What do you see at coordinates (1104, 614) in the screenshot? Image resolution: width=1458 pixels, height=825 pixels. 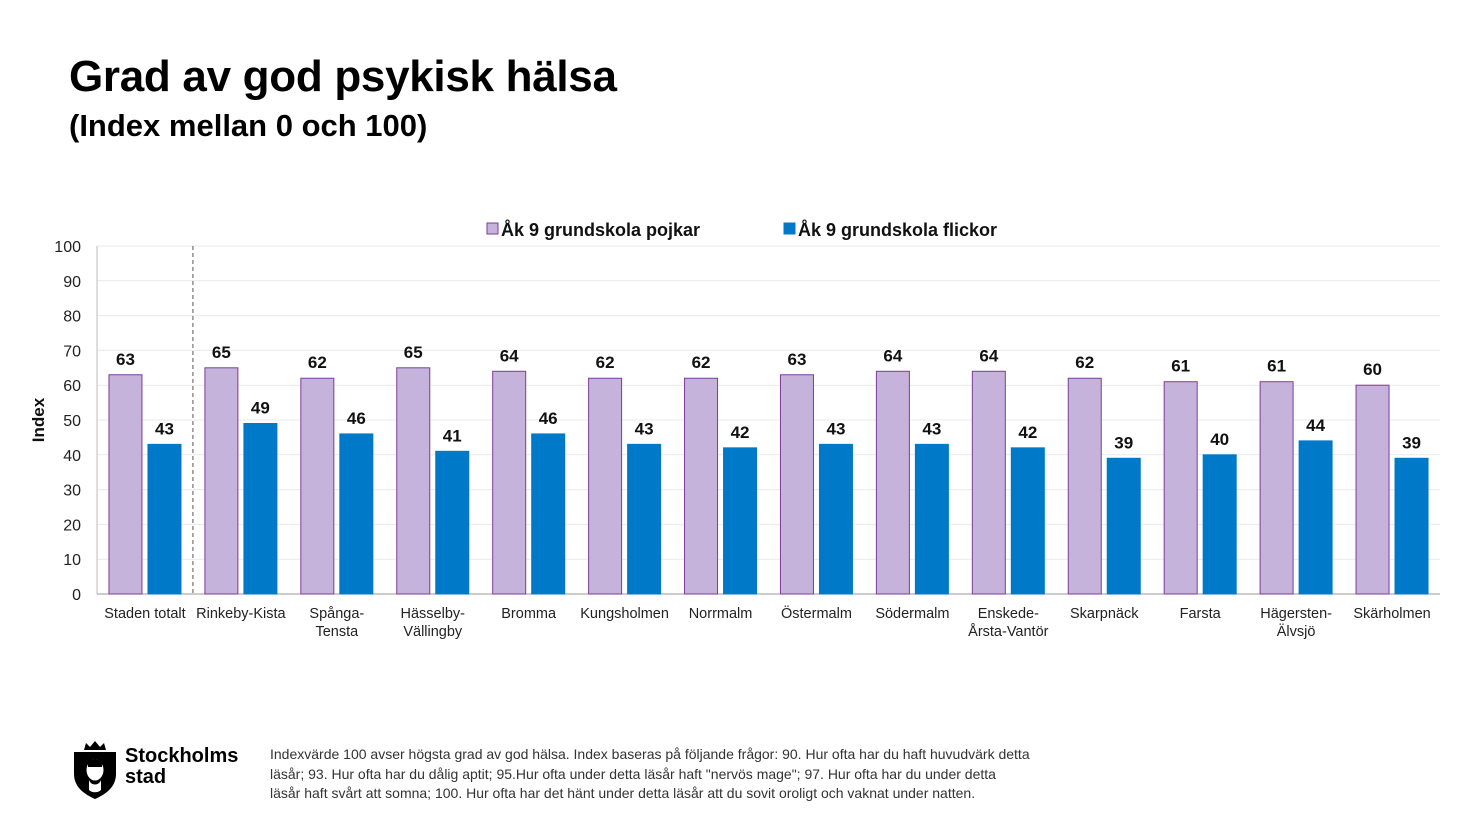 I see `category-label: Skarpnäck` at bounding box center [1104, 614].